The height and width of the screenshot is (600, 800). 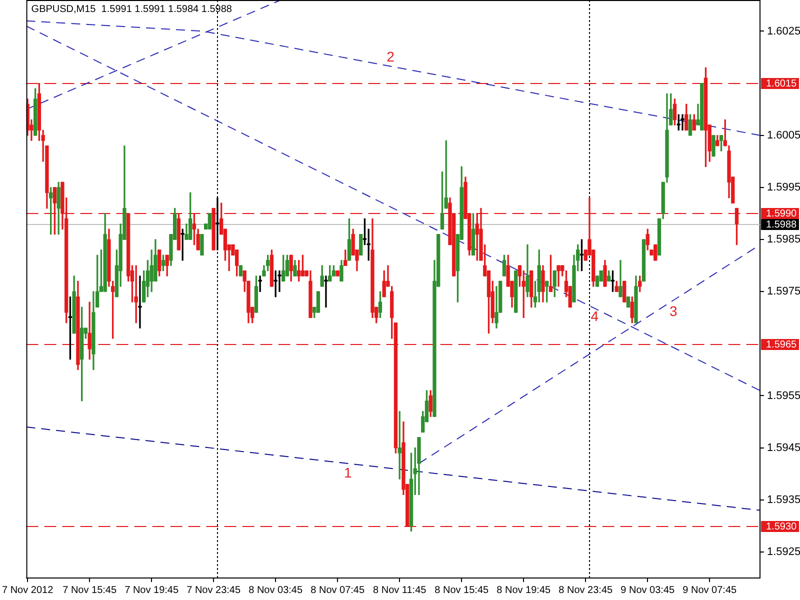 What do you see at coordinates (400, 590) in the screenshot?
I see `x-tick-label: 8 Nov 11:45` at bounding box center [400, 590].